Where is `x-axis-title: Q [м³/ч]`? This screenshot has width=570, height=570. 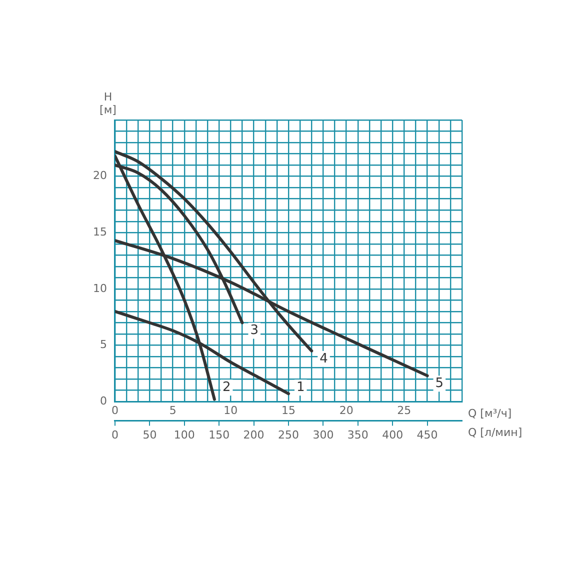 x-axis-title: Q [м³/ч] is located at coordinates (490, 413).